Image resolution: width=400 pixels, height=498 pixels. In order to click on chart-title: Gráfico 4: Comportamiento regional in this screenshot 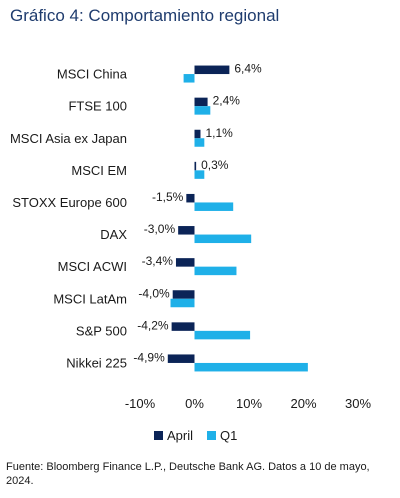, I will do `click(145, 15)`.